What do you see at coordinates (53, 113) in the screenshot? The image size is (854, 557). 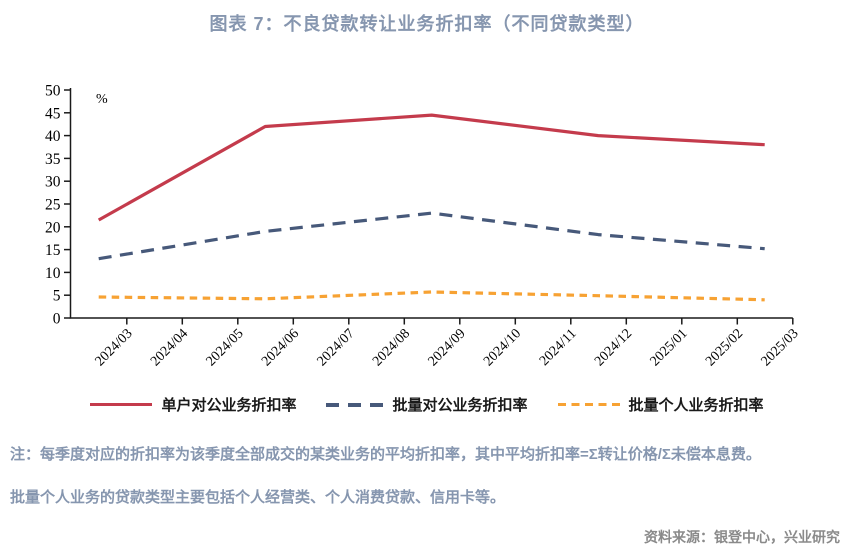 I see `y-tick-label: 45` at bounding box center [53, 113].